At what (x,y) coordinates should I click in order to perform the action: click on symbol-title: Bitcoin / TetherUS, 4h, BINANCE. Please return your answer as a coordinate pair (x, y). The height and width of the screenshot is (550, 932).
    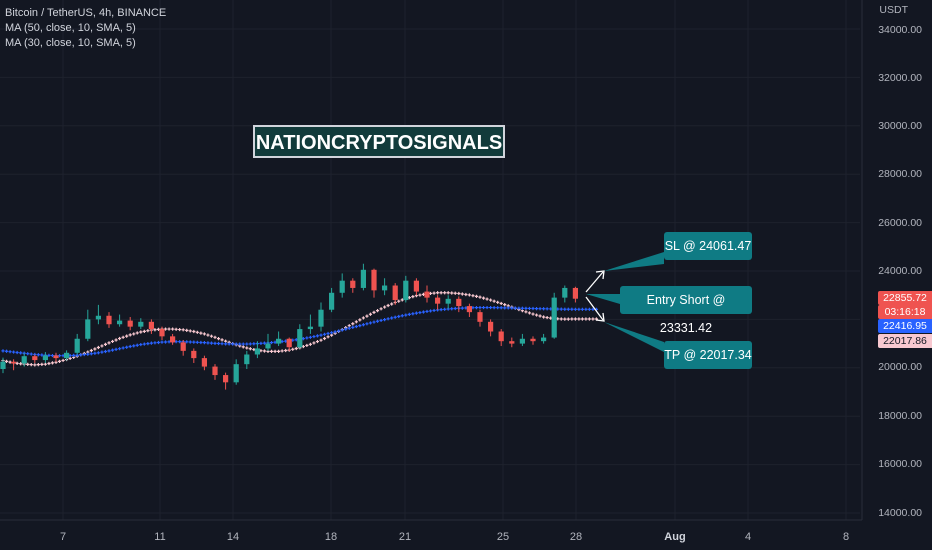
    Looking at the image, I should click on (86, 13).